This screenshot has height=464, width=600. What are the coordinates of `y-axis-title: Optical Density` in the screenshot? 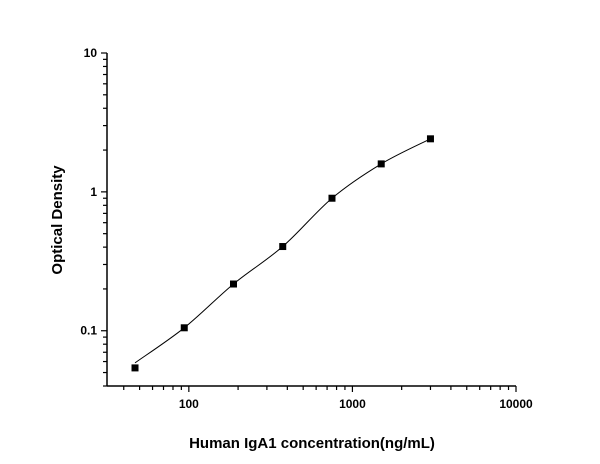 It's located at (57, 220).